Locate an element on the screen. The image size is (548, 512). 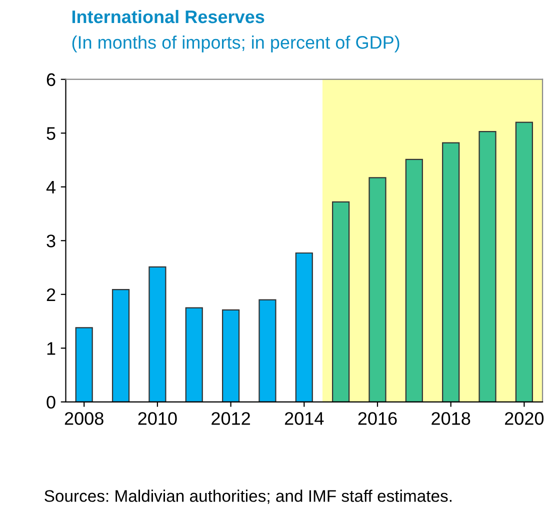
x-tick-label: 2020 is located at coordinates (524, 418).